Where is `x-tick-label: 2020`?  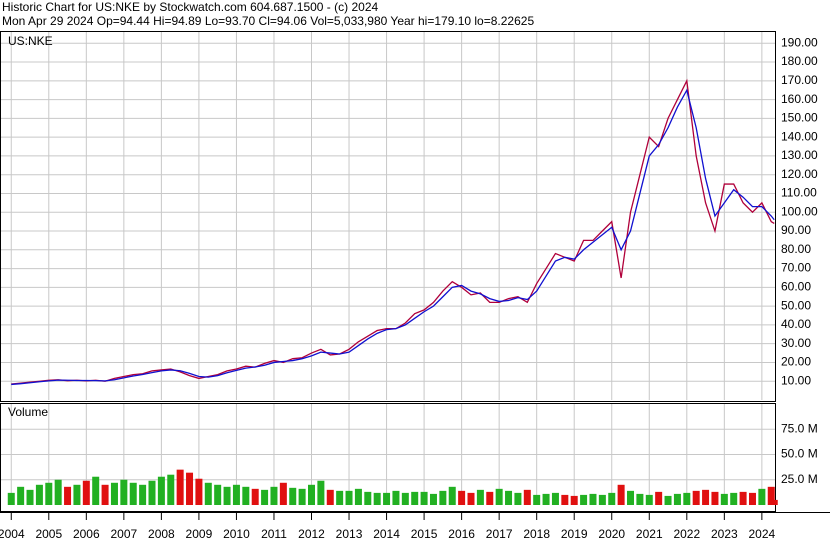
x-tick-label: 2020 is located at coordinates (611, 534).